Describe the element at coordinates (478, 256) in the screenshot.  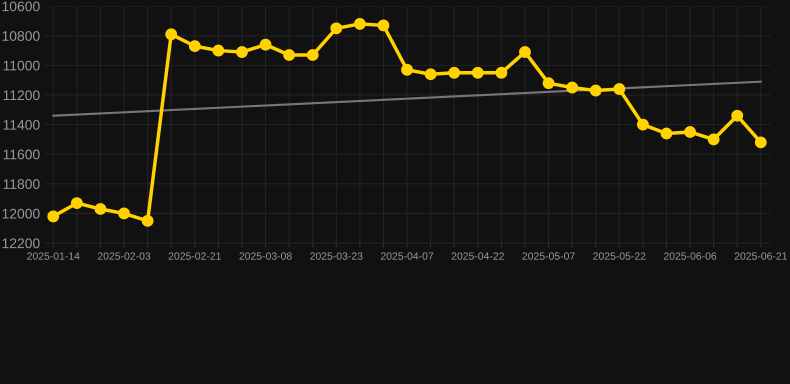
I see `x-tick-label: 2025-04-22` at that location.